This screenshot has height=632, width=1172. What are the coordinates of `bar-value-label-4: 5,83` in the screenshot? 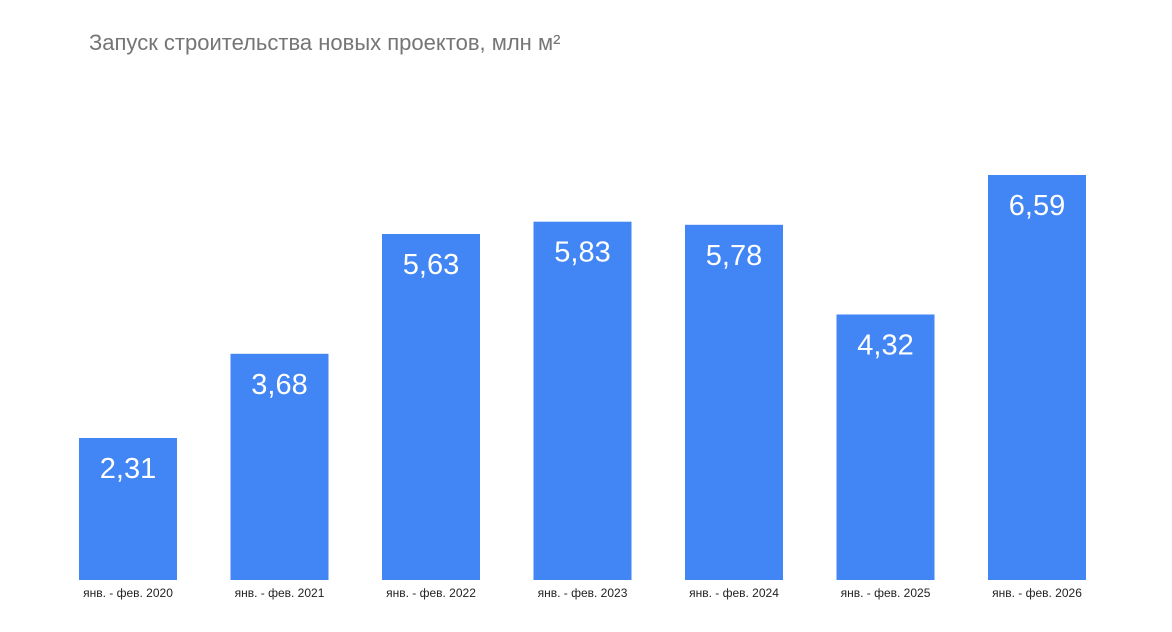 It's located at (582, 253).